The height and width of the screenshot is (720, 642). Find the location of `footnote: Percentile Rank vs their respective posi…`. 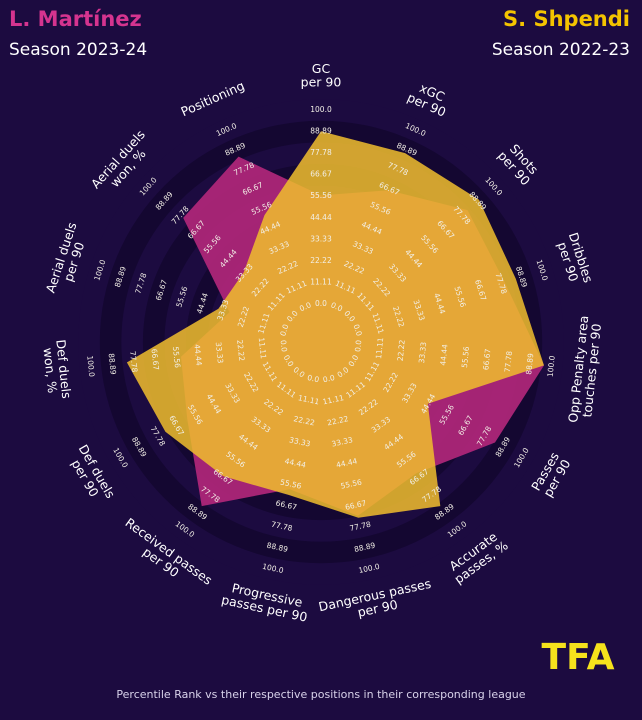

footnote: Percentile Rank vs their respective posi… is located at coordinates (321, 694).